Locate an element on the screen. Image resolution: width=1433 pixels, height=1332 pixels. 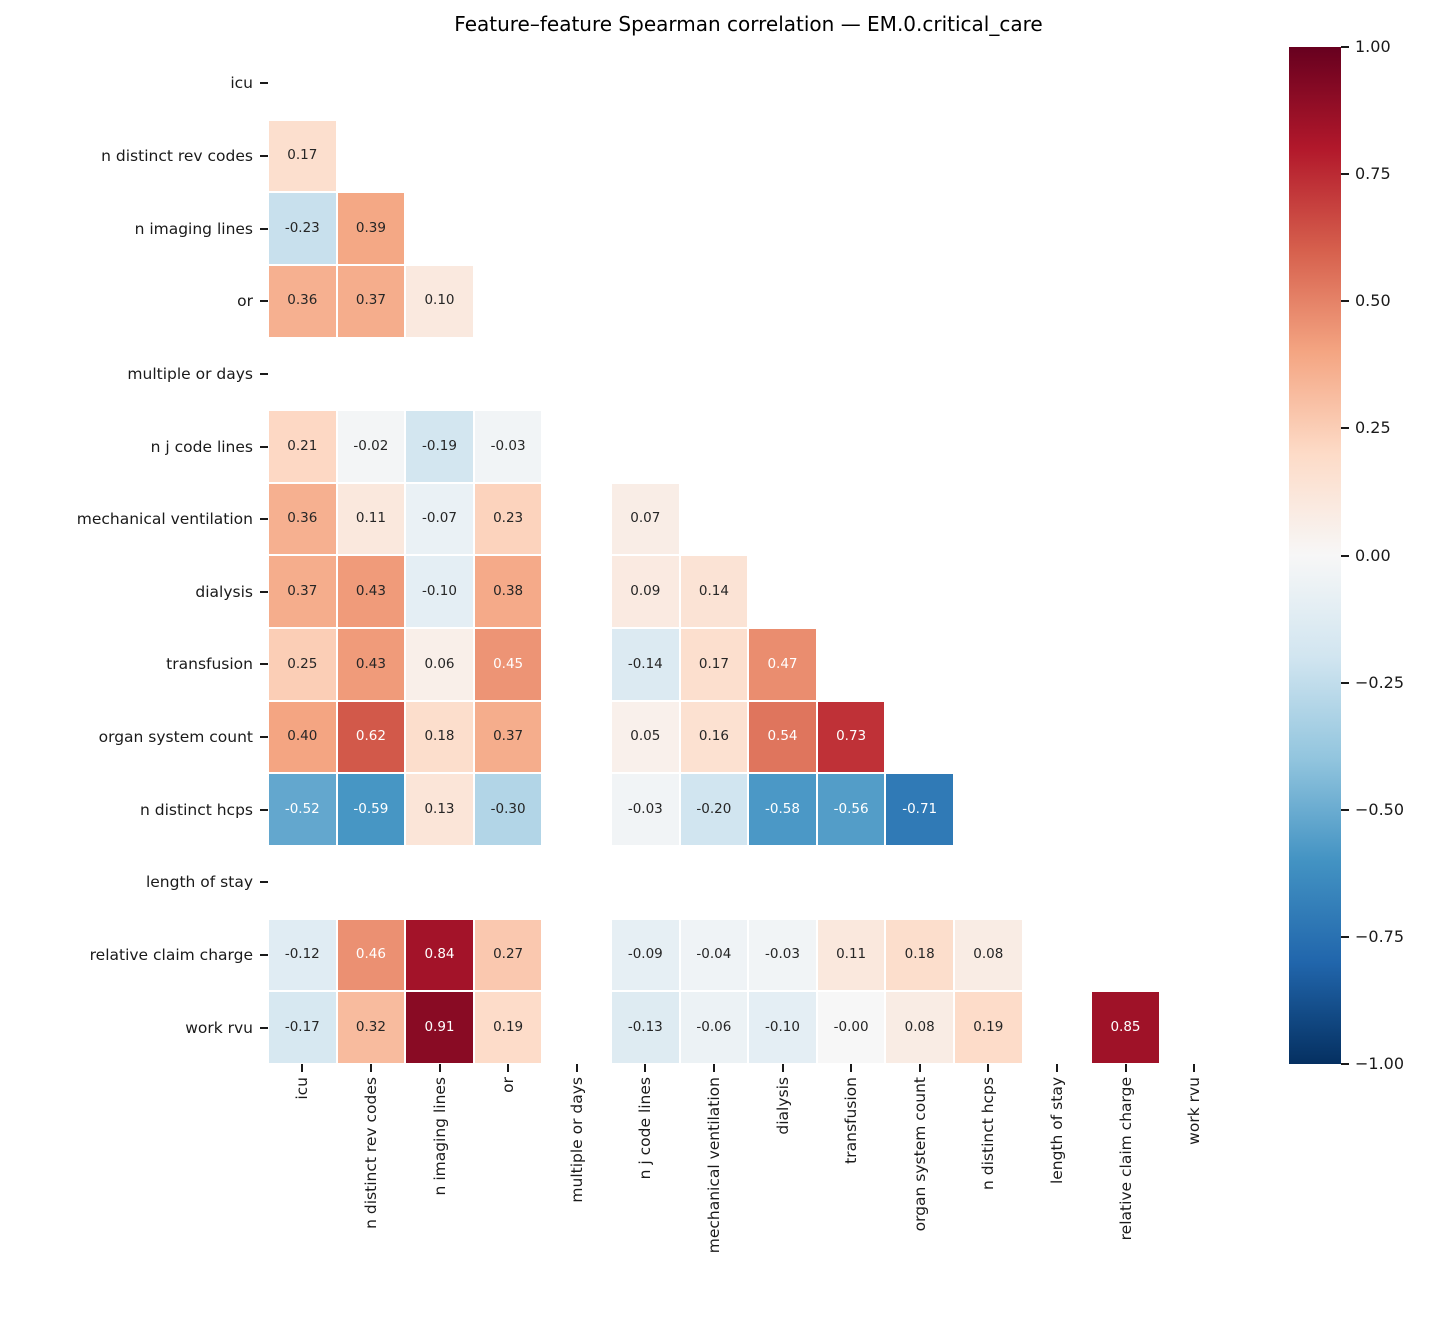
heatmap-cell: 0.85 is located at coordinates (1125, 1027).